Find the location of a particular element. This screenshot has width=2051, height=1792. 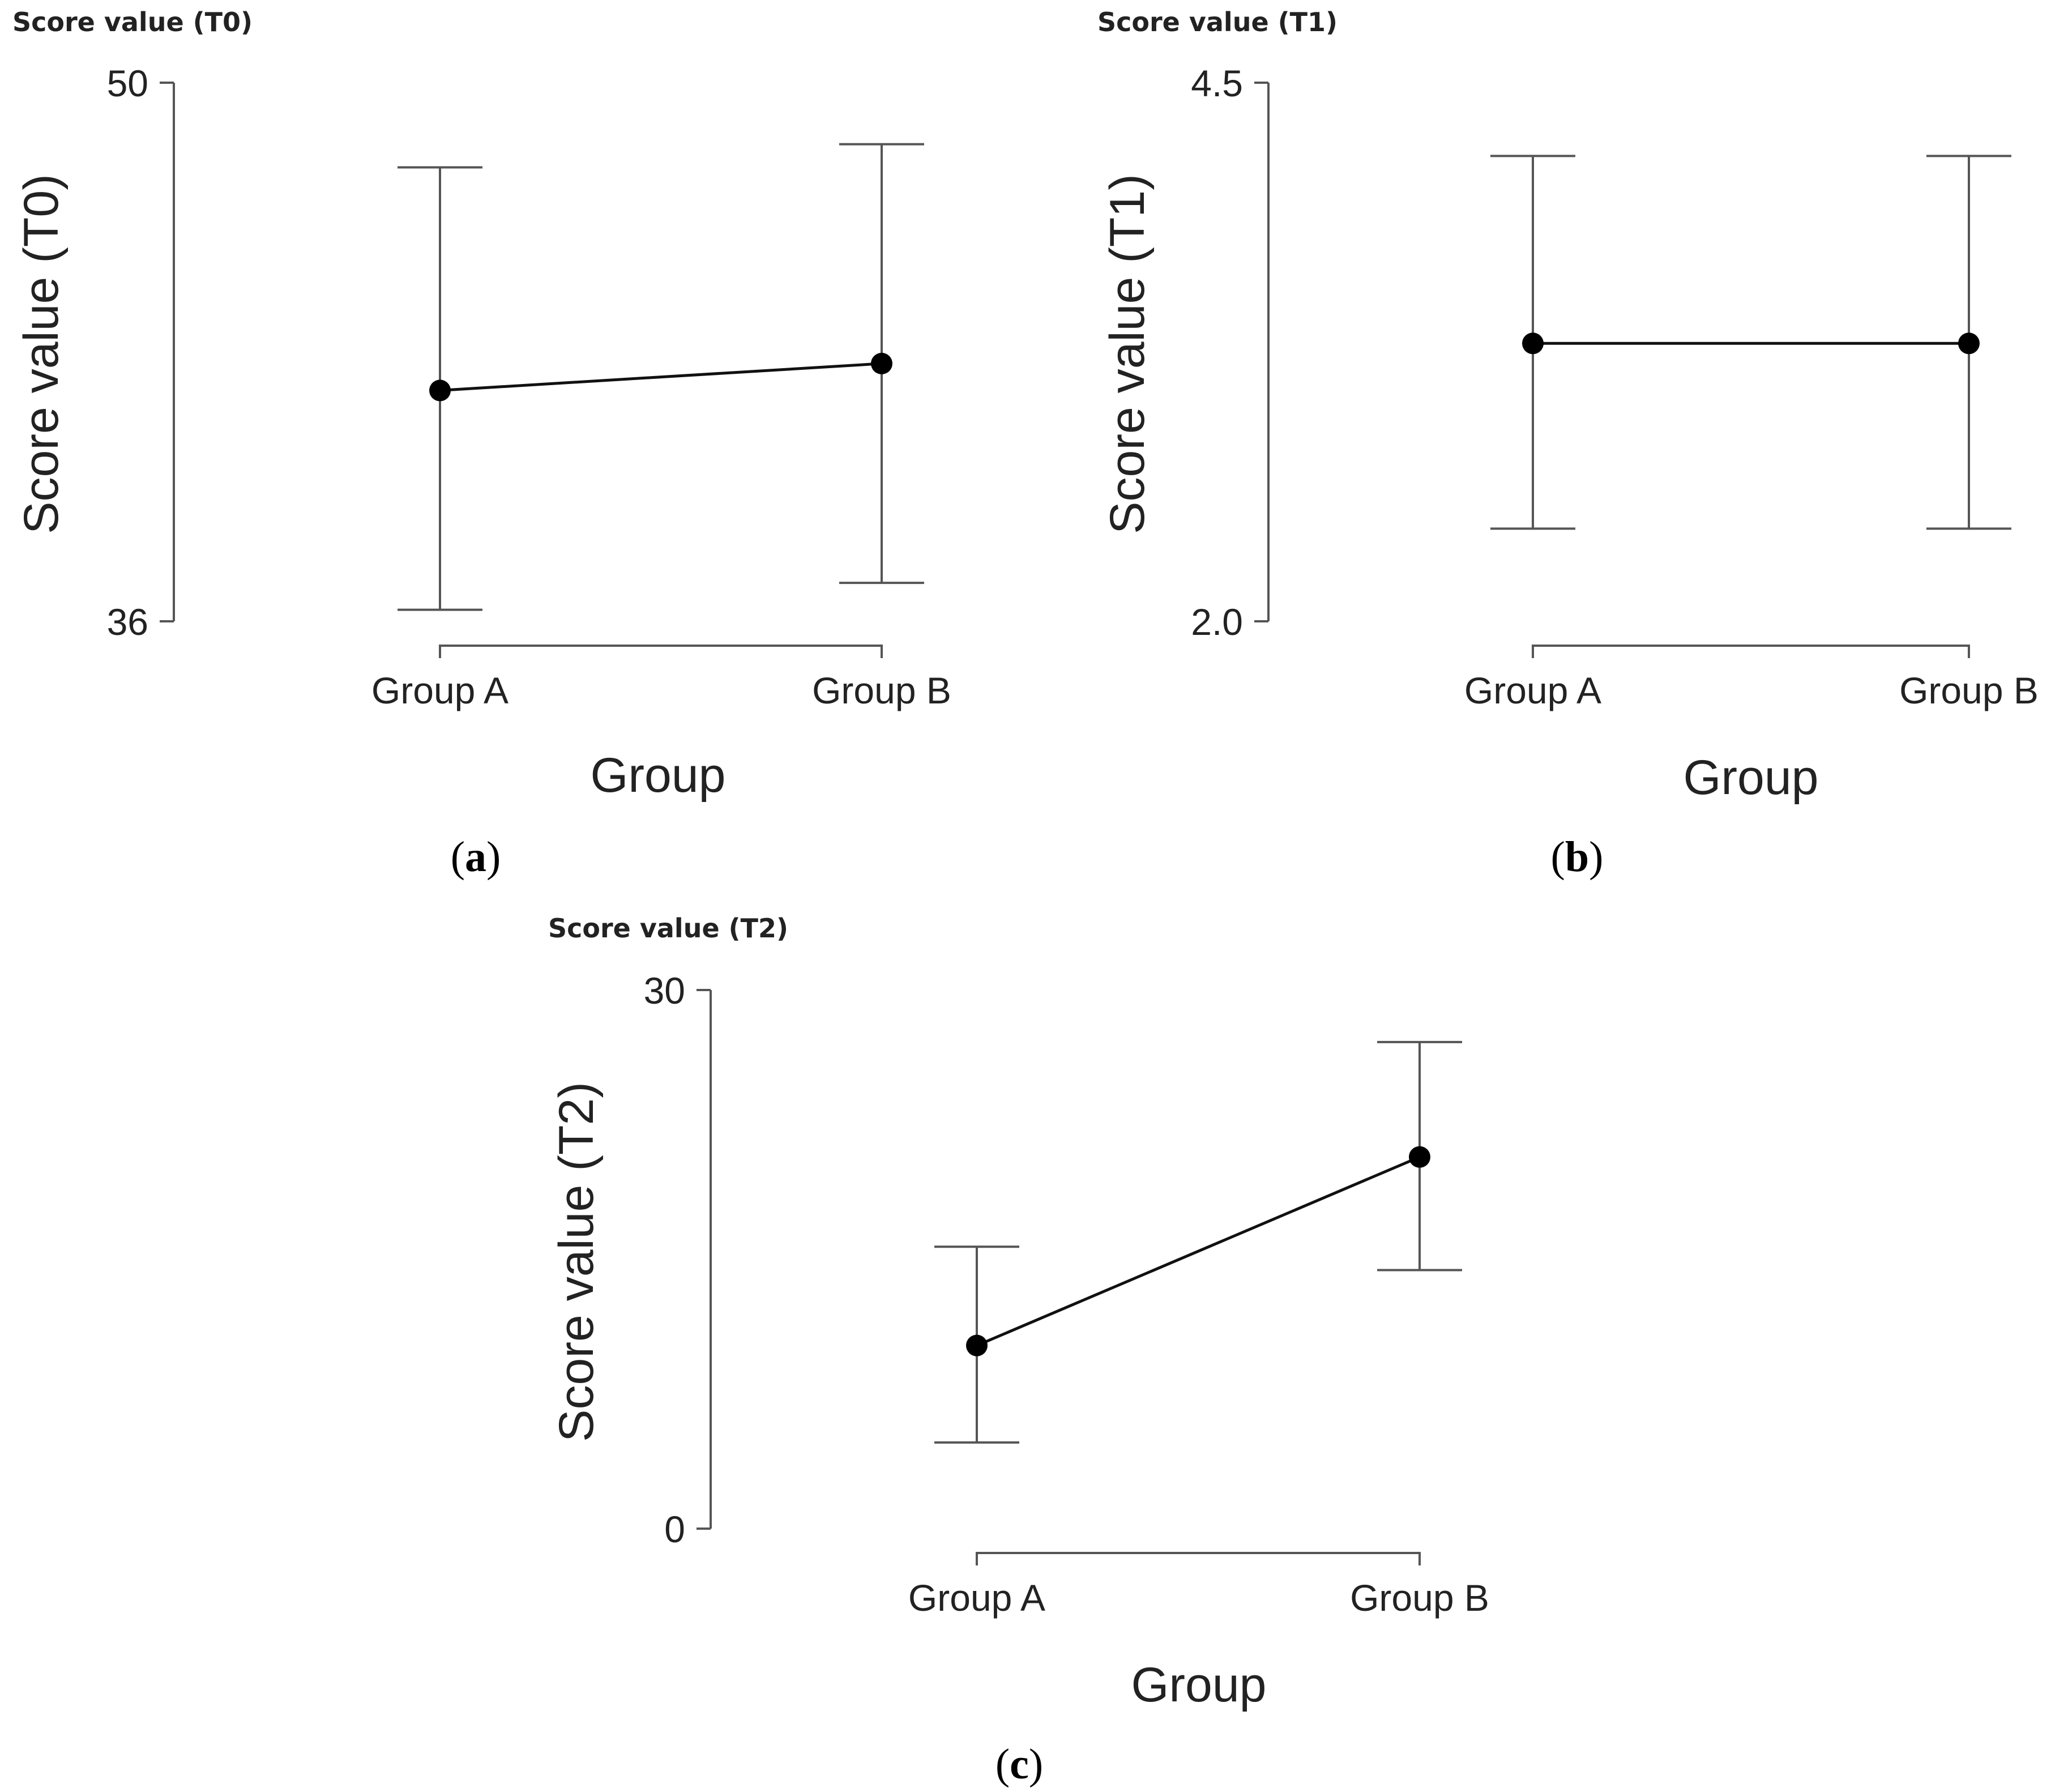

panel-c-x-tick-label-1: Group B is located at coordinates (1419, 1598).